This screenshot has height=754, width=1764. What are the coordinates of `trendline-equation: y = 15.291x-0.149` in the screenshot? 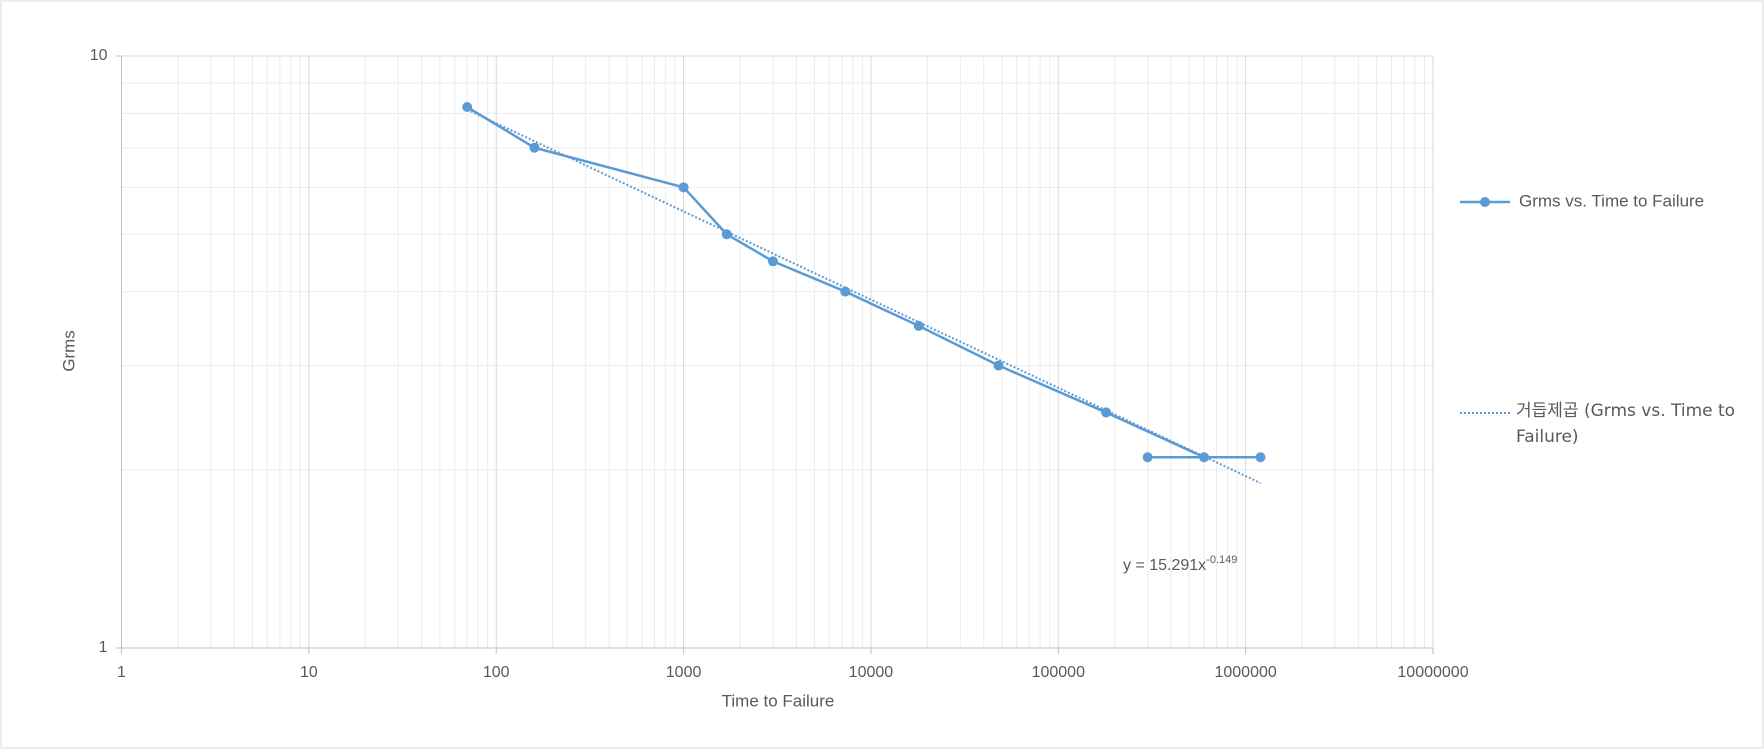 It's located at (1180, 564).